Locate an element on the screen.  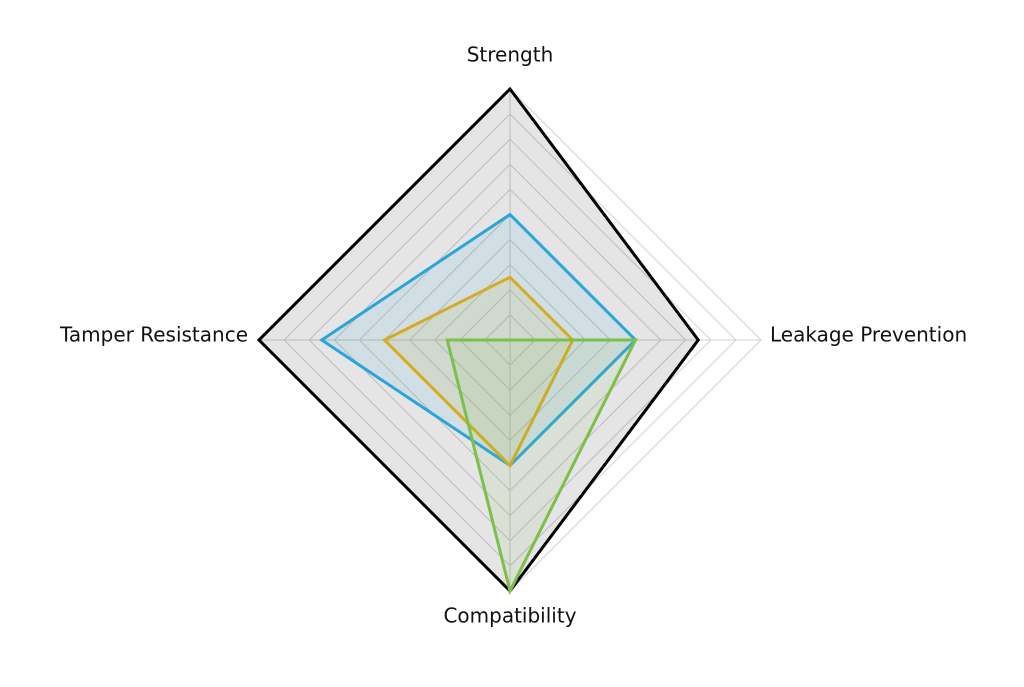
axis-label: Strength is located at coordinates (510, 55).